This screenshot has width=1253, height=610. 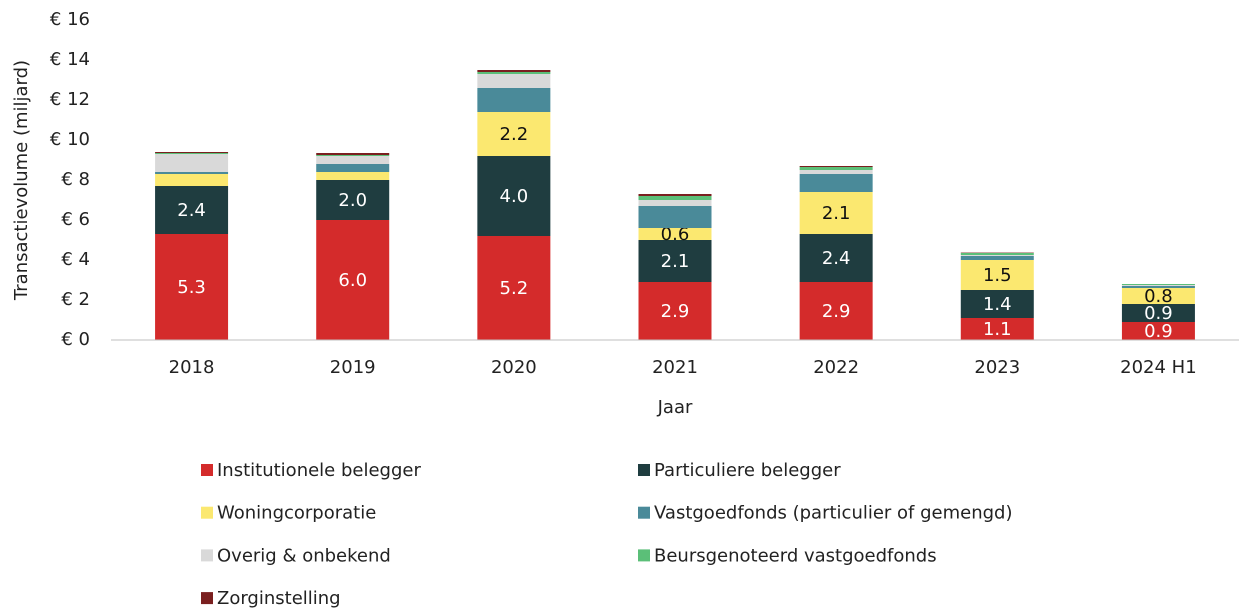 I want to click on data-label: 6.0, so click(x=352, y=280).